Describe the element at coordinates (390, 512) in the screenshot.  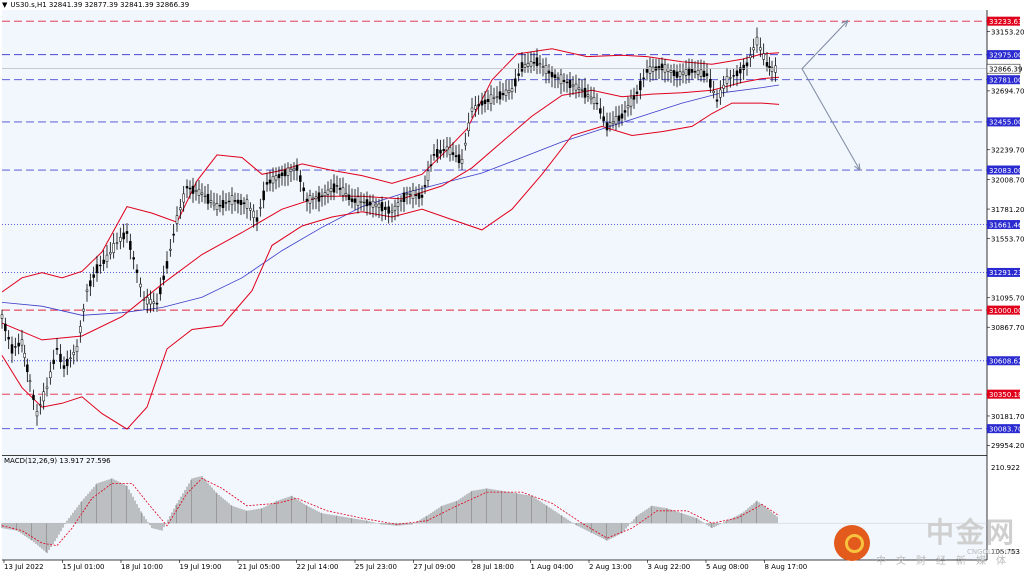
I see `macd-signal-line` at that location.